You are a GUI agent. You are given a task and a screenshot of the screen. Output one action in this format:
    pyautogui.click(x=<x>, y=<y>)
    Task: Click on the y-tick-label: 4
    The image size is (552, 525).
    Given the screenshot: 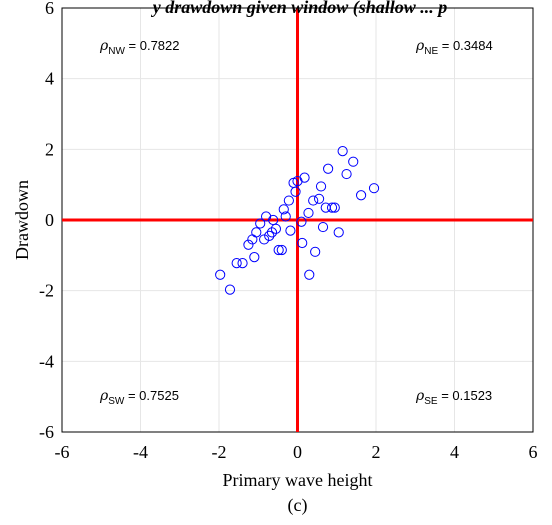 What is the action you would take?
    pyautogui.click(x=49, y=79)
    